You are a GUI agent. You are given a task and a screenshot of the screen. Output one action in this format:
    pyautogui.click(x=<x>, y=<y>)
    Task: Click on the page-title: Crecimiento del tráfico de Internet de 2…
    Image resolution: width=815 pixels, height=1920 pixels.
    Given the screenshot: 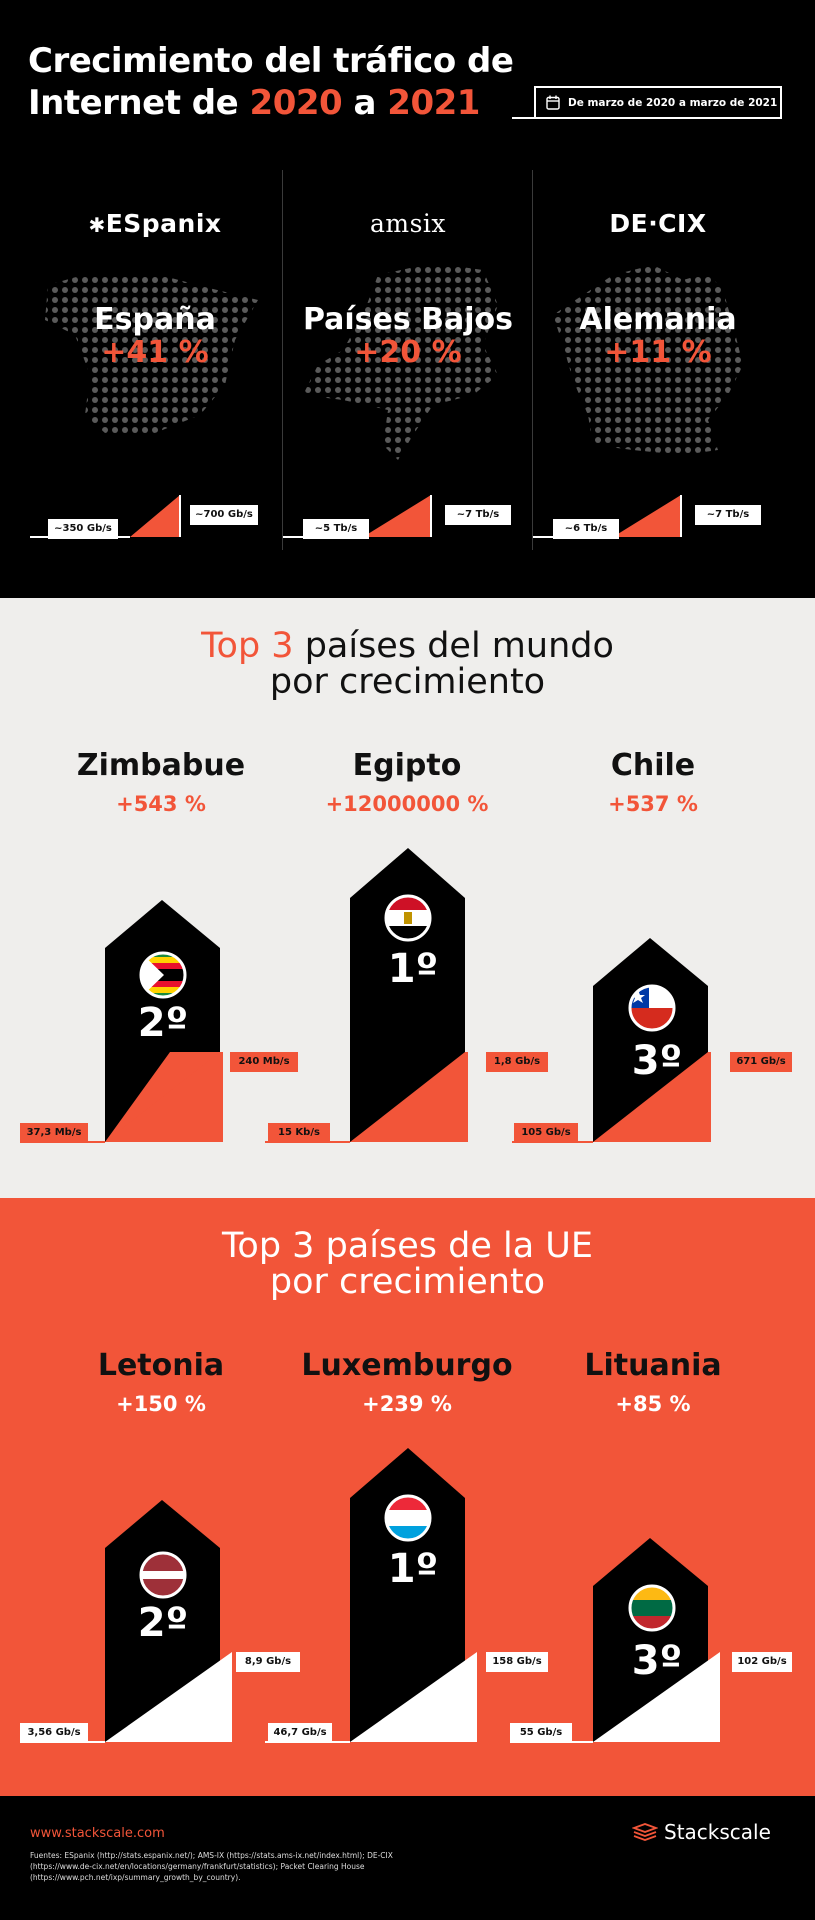 What is the action you would take?
    pyautogui.click(x=271, y=82)
    